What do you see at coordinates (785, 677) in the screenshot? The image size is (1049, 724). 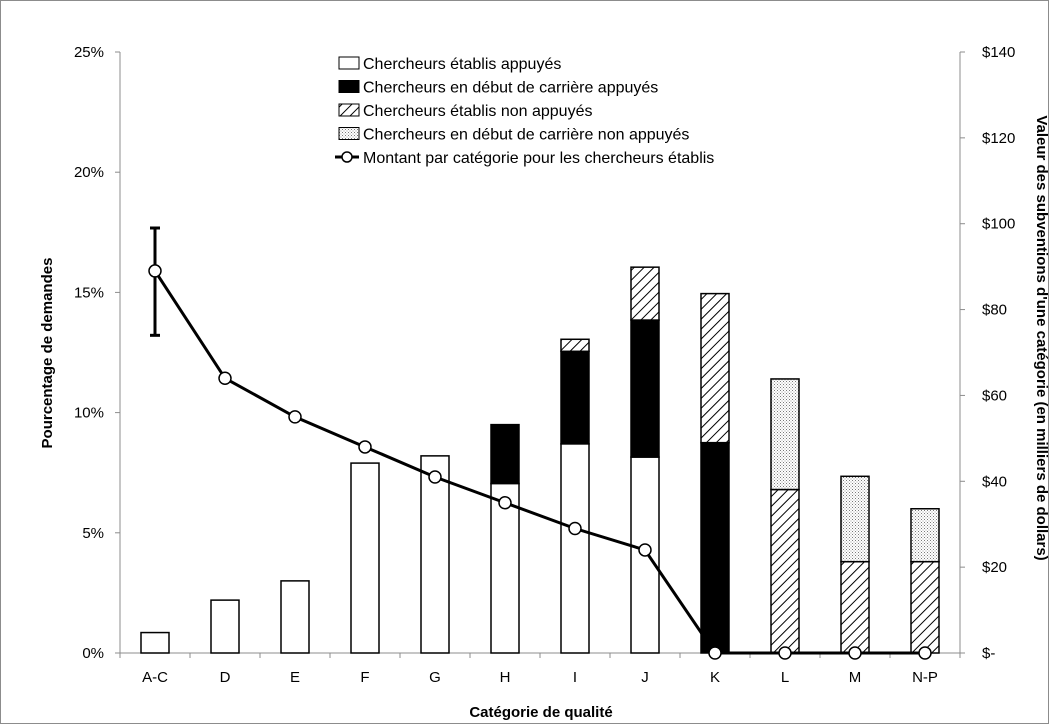 I see `x-tick-label: L` at bounding box center [785, 677].